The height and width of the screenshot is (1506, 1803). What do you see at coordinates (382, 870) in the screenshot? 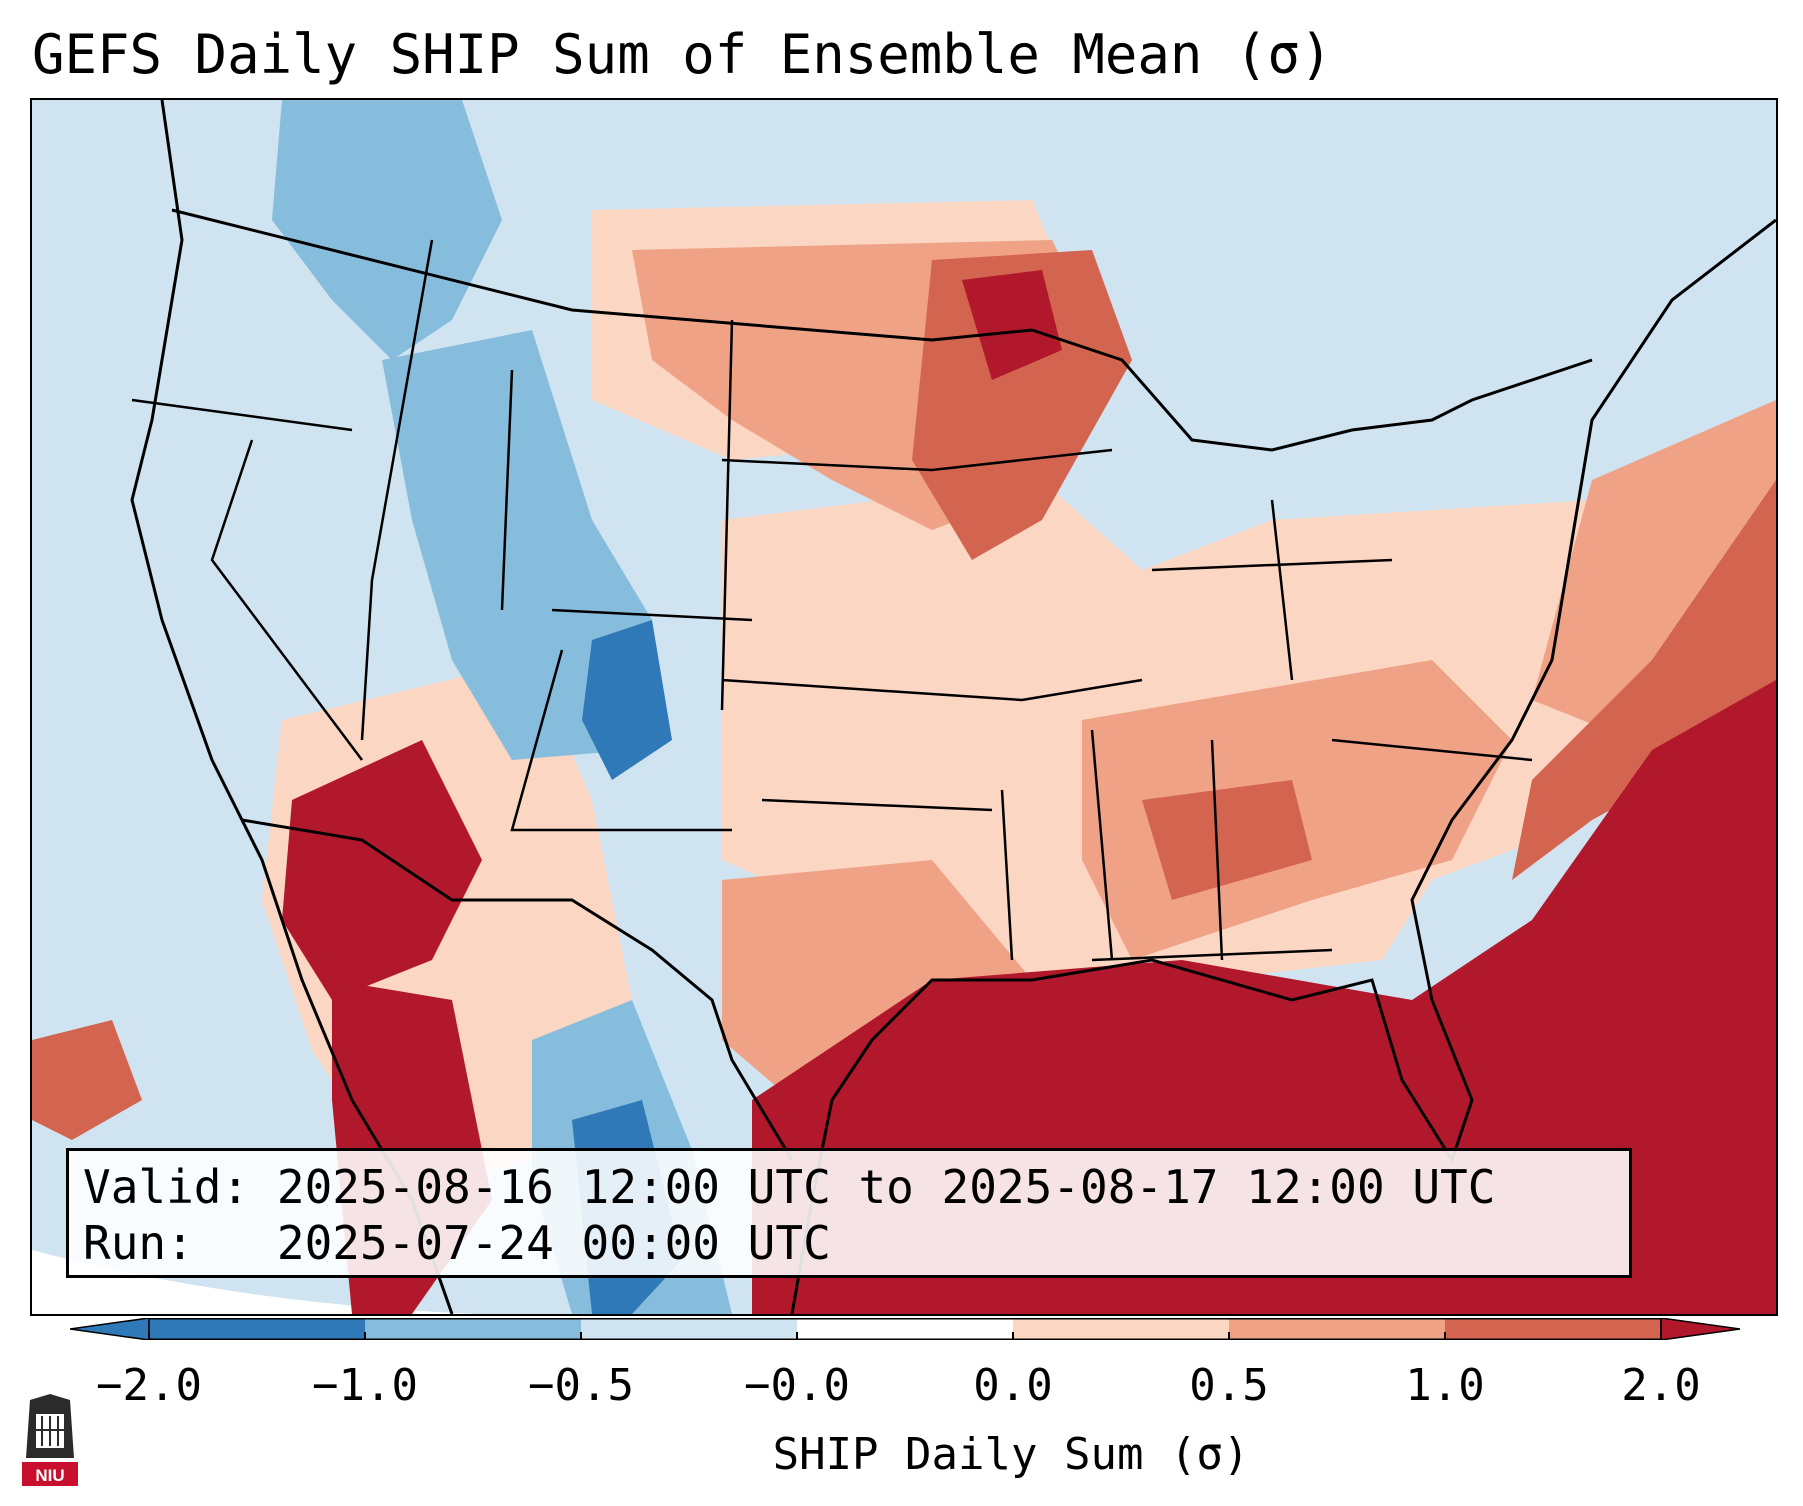
I see `anomaly-region-dark-red-southwest` at bounding box center [382, 870].